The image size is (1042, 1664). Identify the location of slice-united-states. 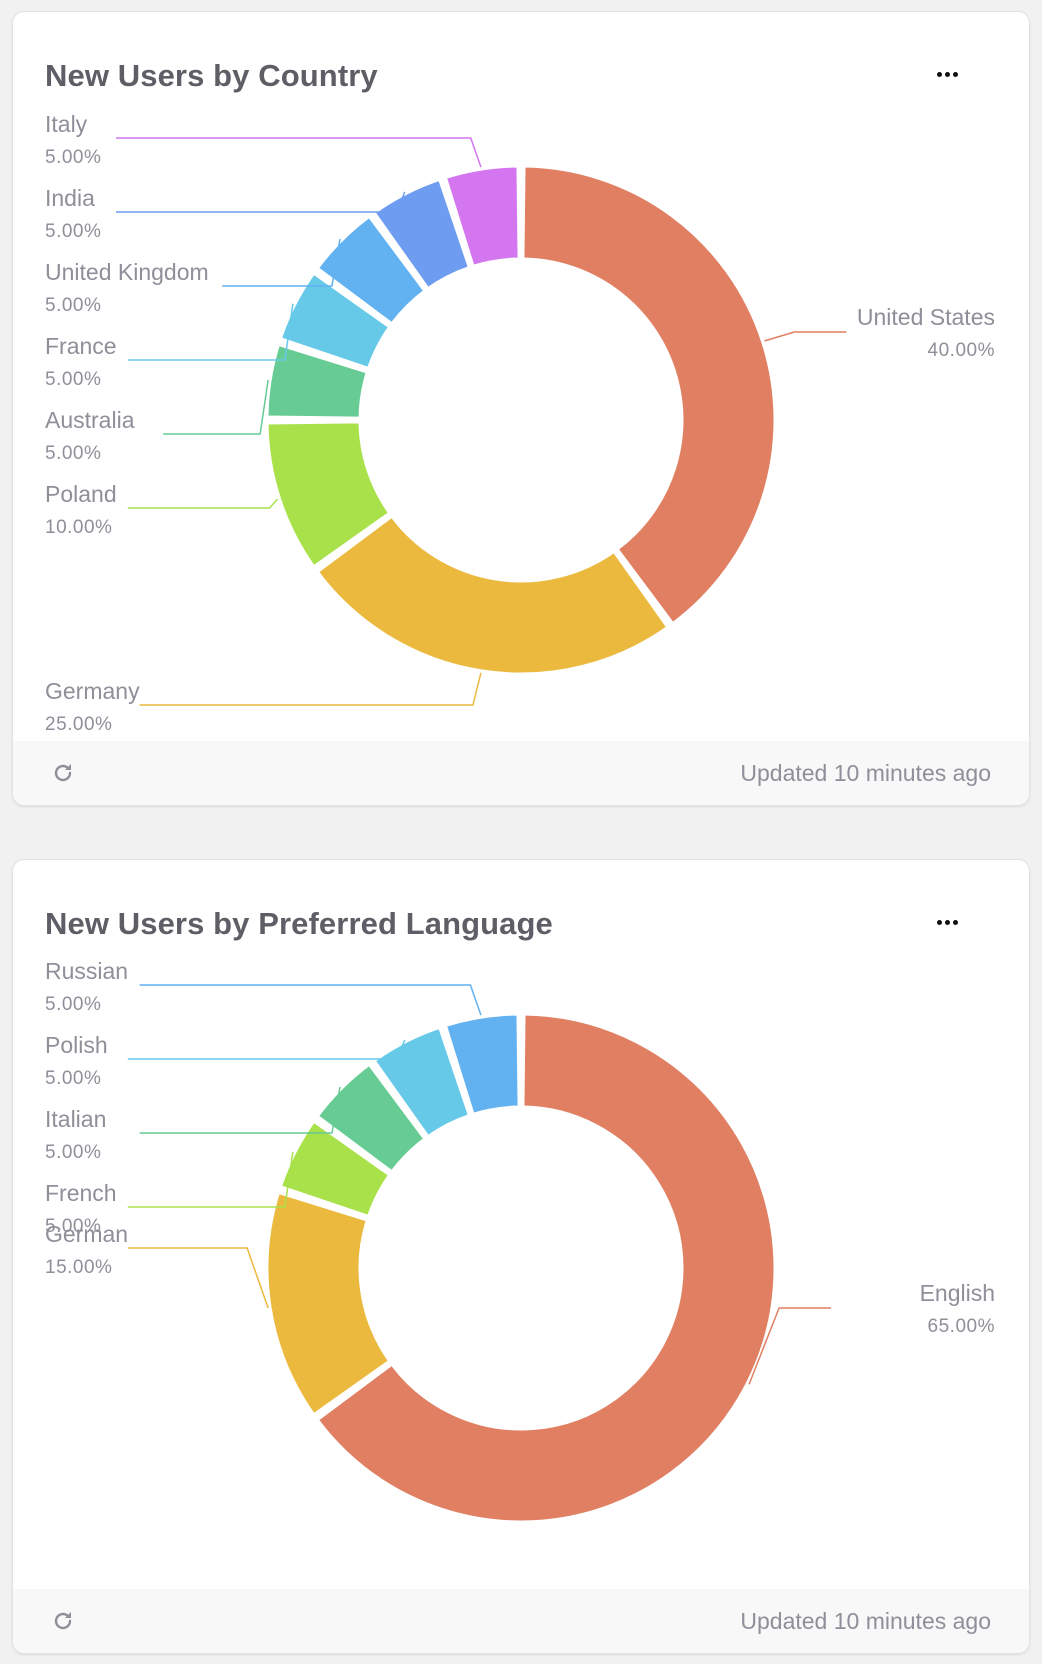
(649, 395).